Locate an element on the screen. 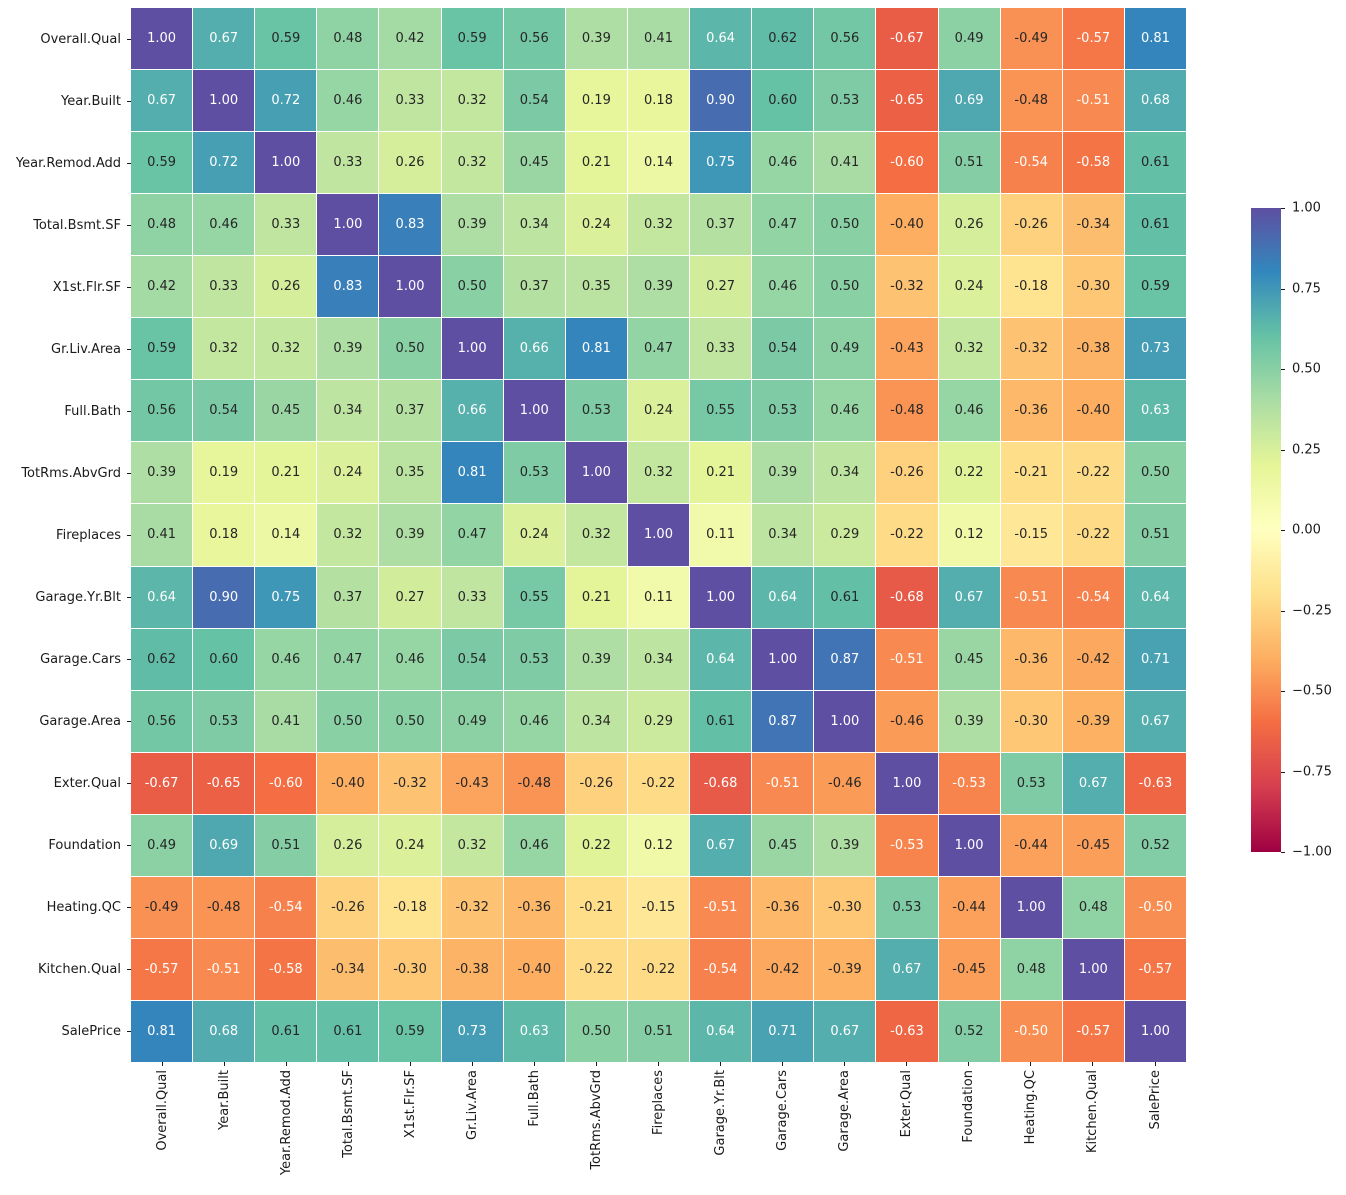 This screenshot has height=1195, width=1346. x-tick-Overall.Qual: Overall.Qual is located at coordinates (162, 1128).